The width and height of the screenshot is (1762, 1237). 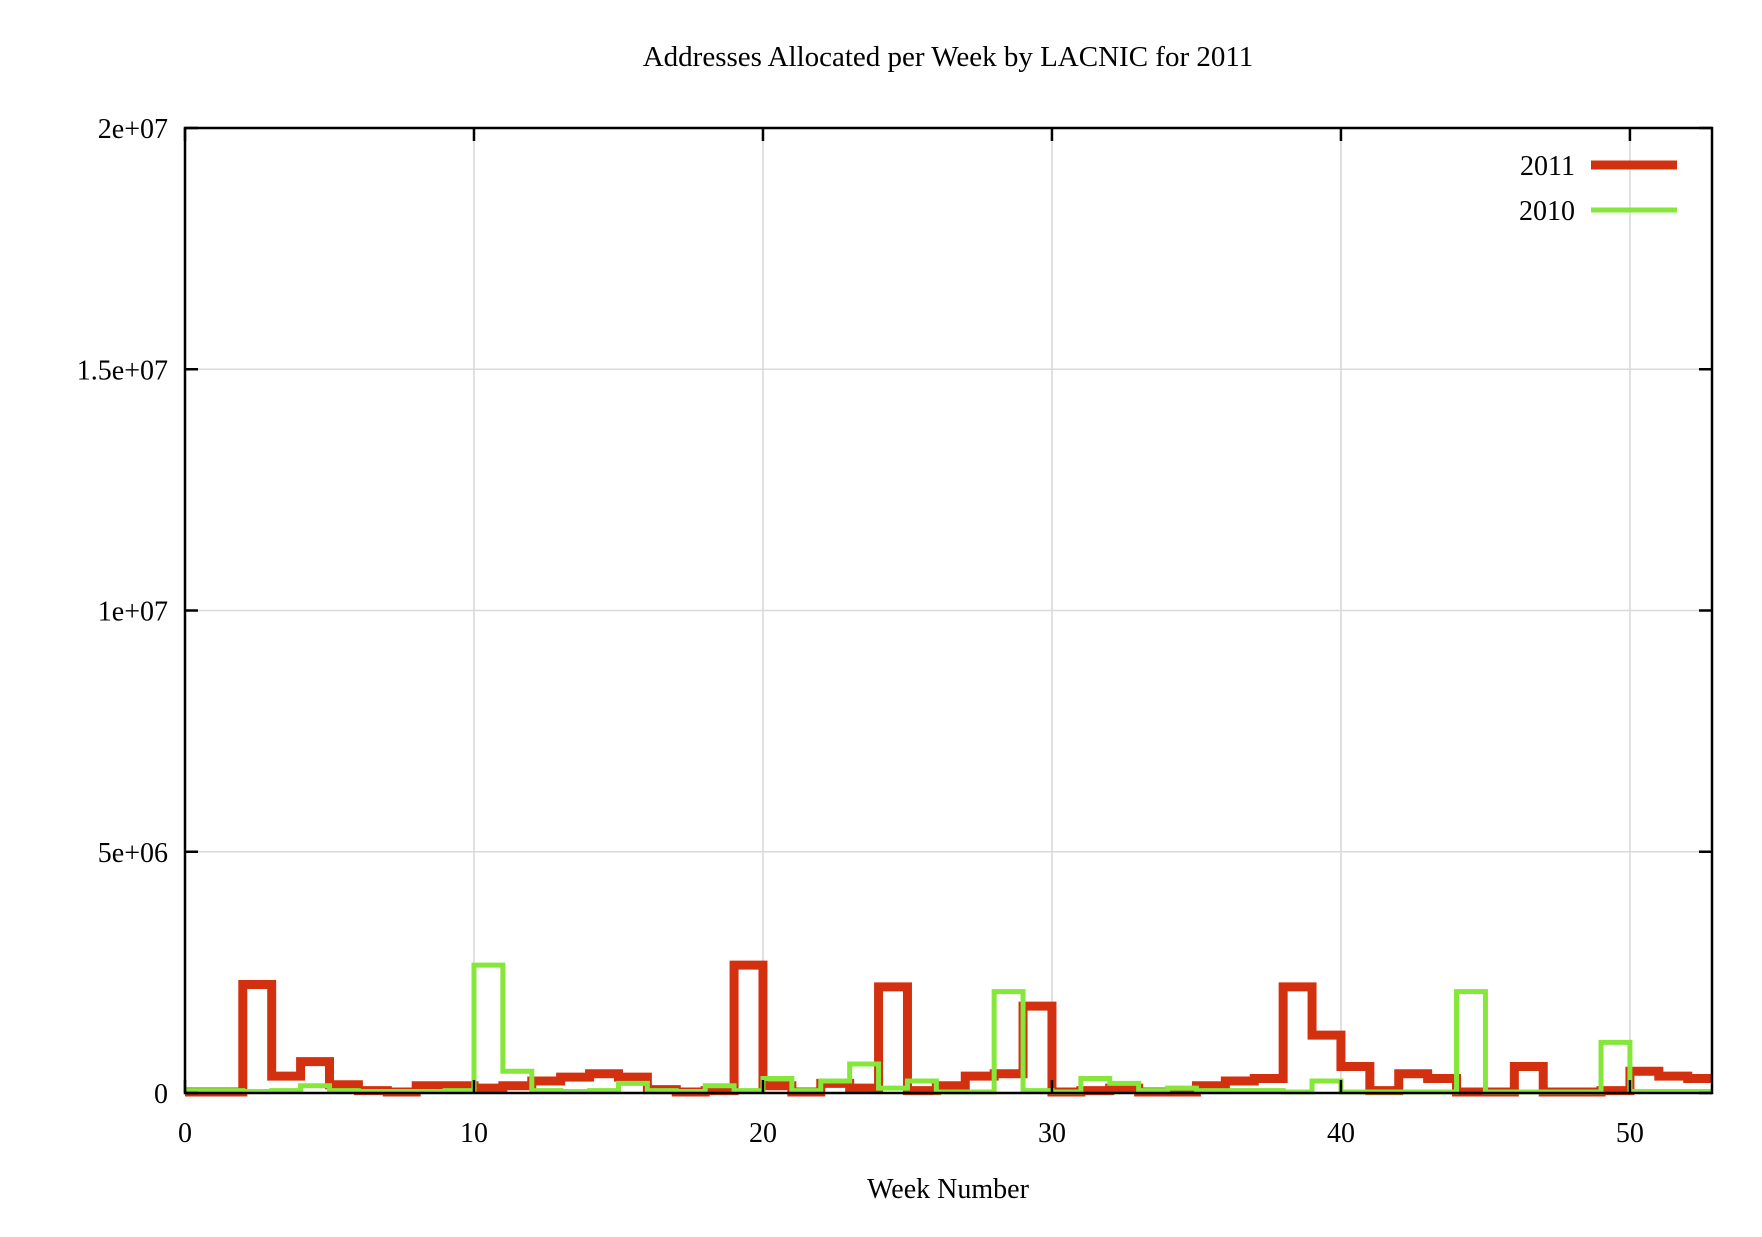 I want to click on x-tick-label: 30, so click(x=1052, y=1133).